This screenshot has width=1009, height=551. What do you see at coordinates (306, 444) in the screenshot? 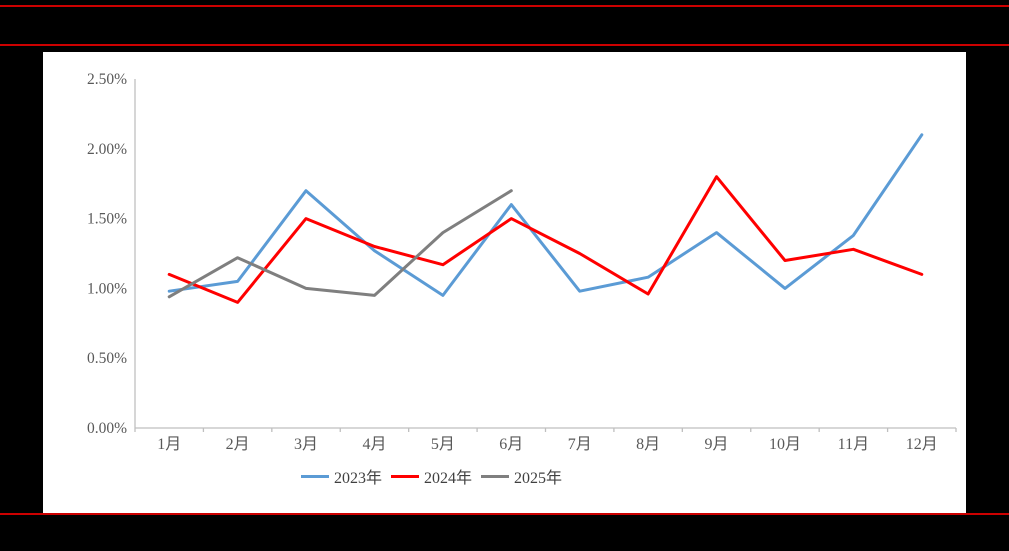
I see `x-tick-label: 3月` at bounding box center [306, 444].